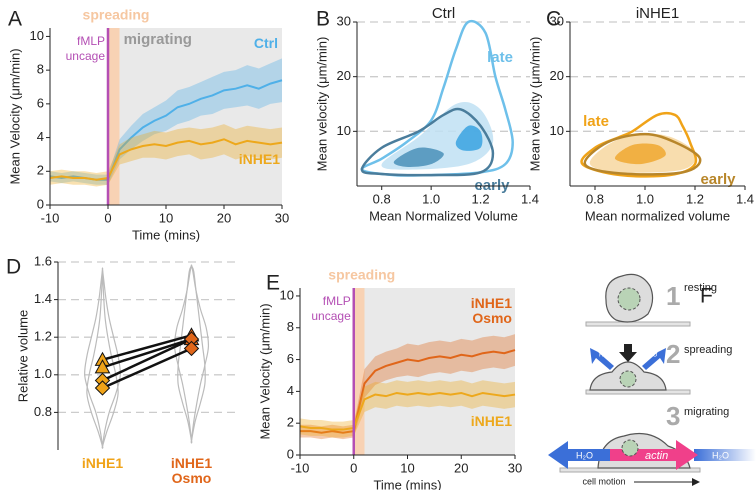  I want to click on vline-label: uncage, so click(331, 316).